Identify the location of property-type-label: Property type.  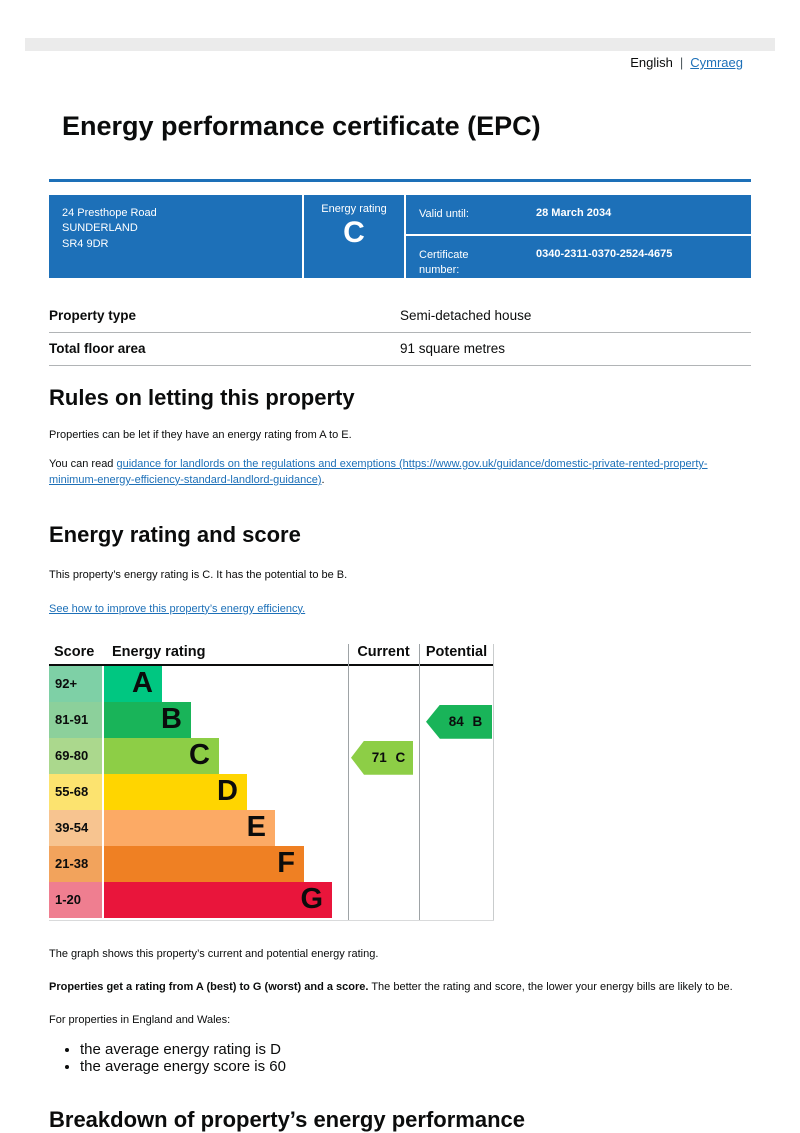
(93, 315).